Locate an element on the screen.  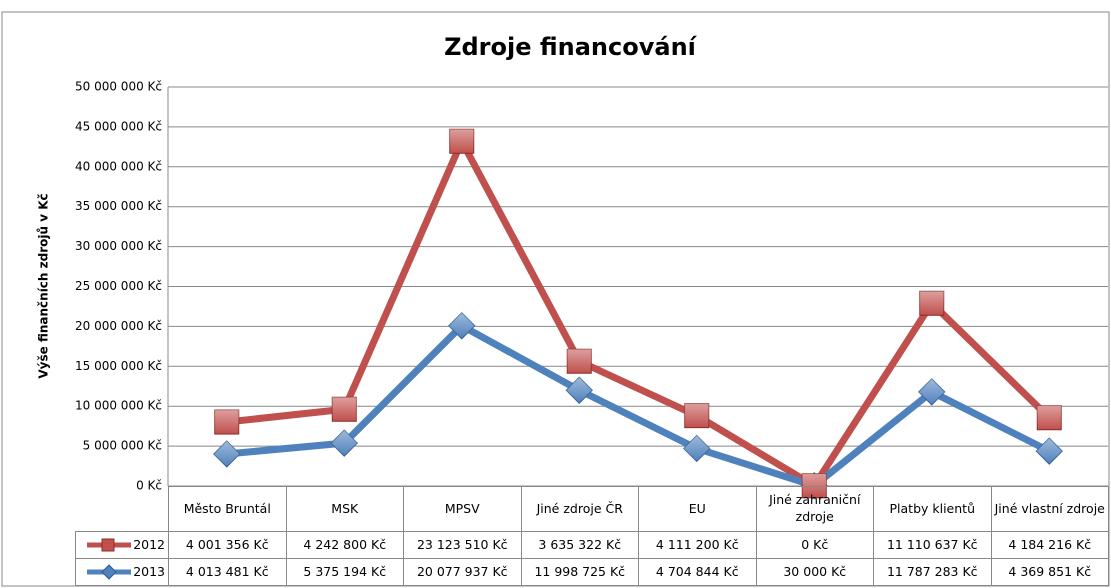
table-value: 20 077 937 Kč is located at coordinates (462, 572).